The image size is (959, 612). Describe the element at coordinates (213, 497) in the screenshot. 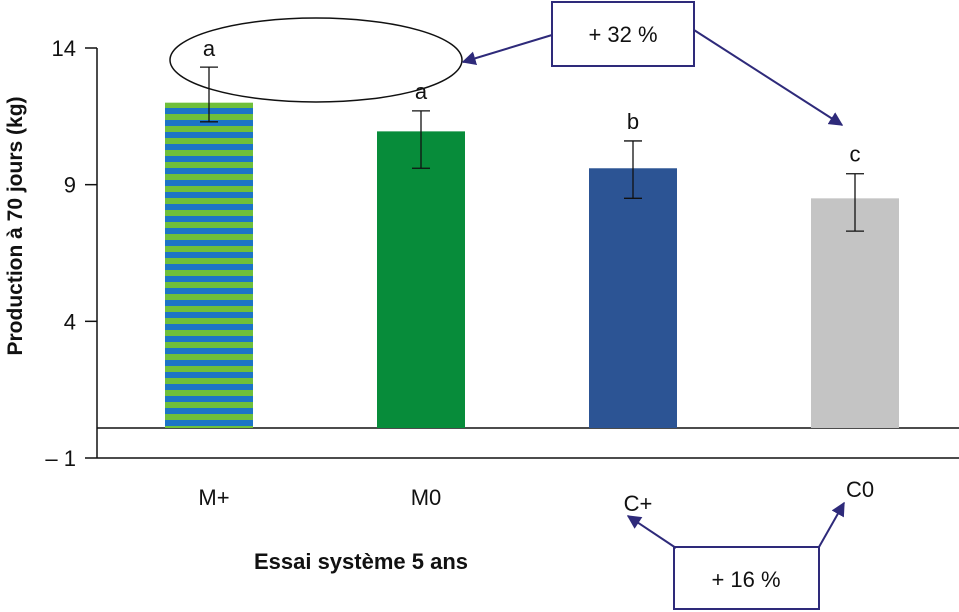

I see `category-label: M+` at that location.